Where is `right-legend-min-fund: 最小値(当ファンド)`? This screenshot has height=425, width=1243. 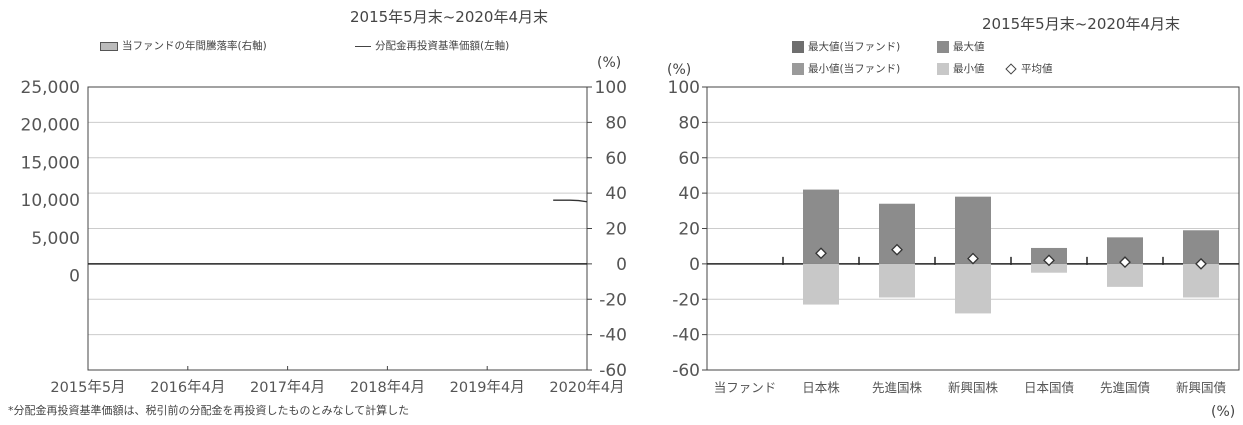
right-legend-min-fund: 最小値(当ファンド) is located at coordinates (846, 68).